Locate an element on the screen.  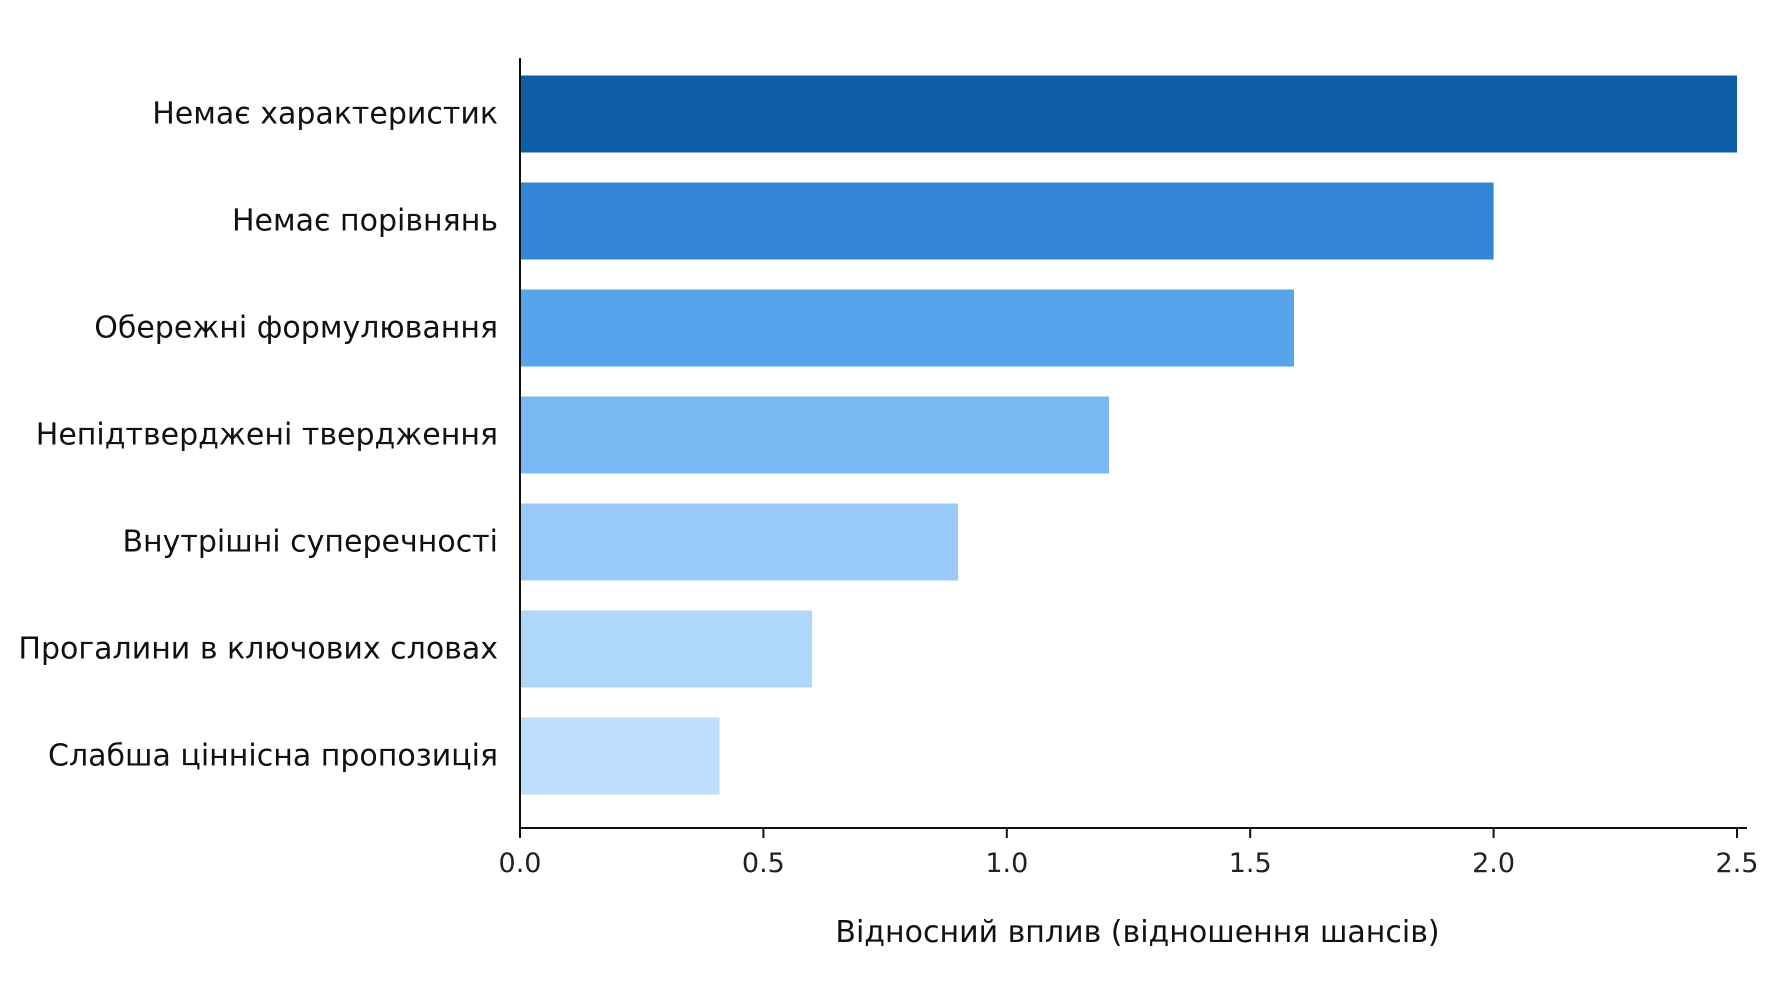
x-tick-label-3: 1.5 is located at coordinates (1250, 863).